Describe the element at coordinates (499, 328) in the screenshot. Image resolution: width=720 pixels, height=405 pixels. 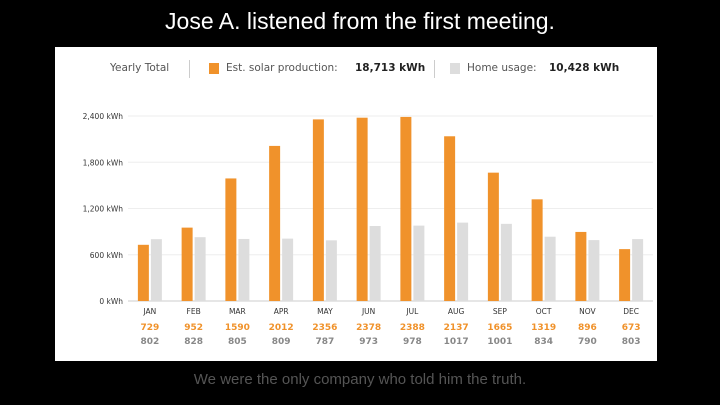
I see `solar-value-label: 1665` at that location.